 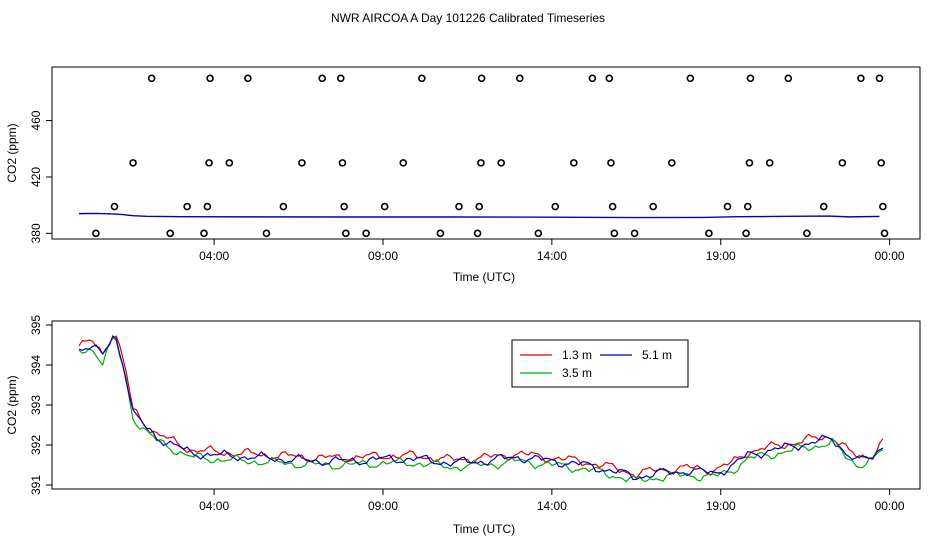 What do you see at coordinates (657, 355) in the screenshot?
I see `legend-label-5-1m: 5.1 m` at bounding box center [657, 355].